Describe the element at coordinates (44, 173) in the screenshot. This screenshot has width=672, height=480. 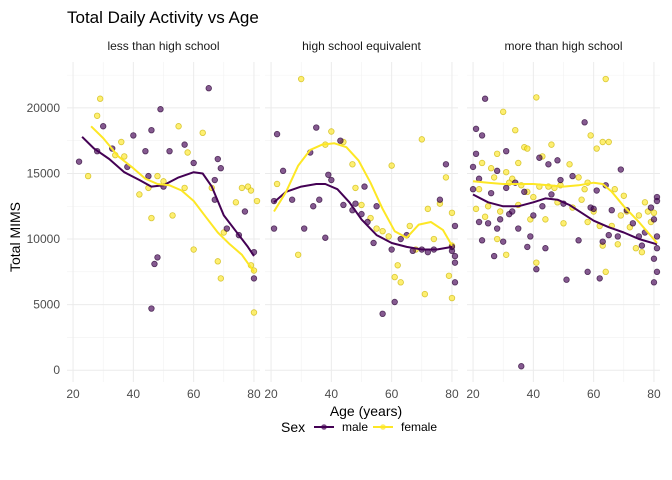
I see `y-tick-label: 15000` at that location.